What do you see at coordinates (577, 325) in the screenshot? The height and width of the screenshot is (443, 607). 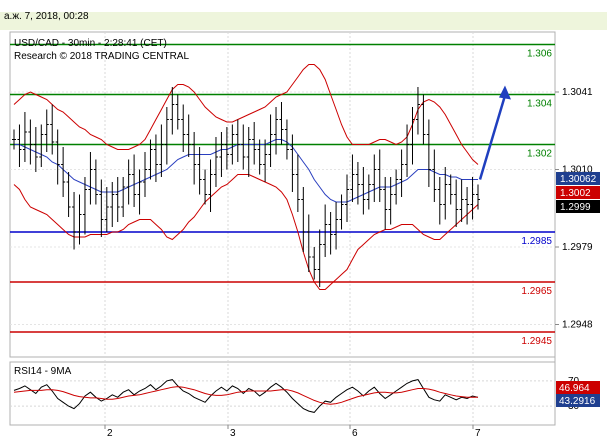 I see `price-tick-label: 1.2948` at bounding box center [577, 325].